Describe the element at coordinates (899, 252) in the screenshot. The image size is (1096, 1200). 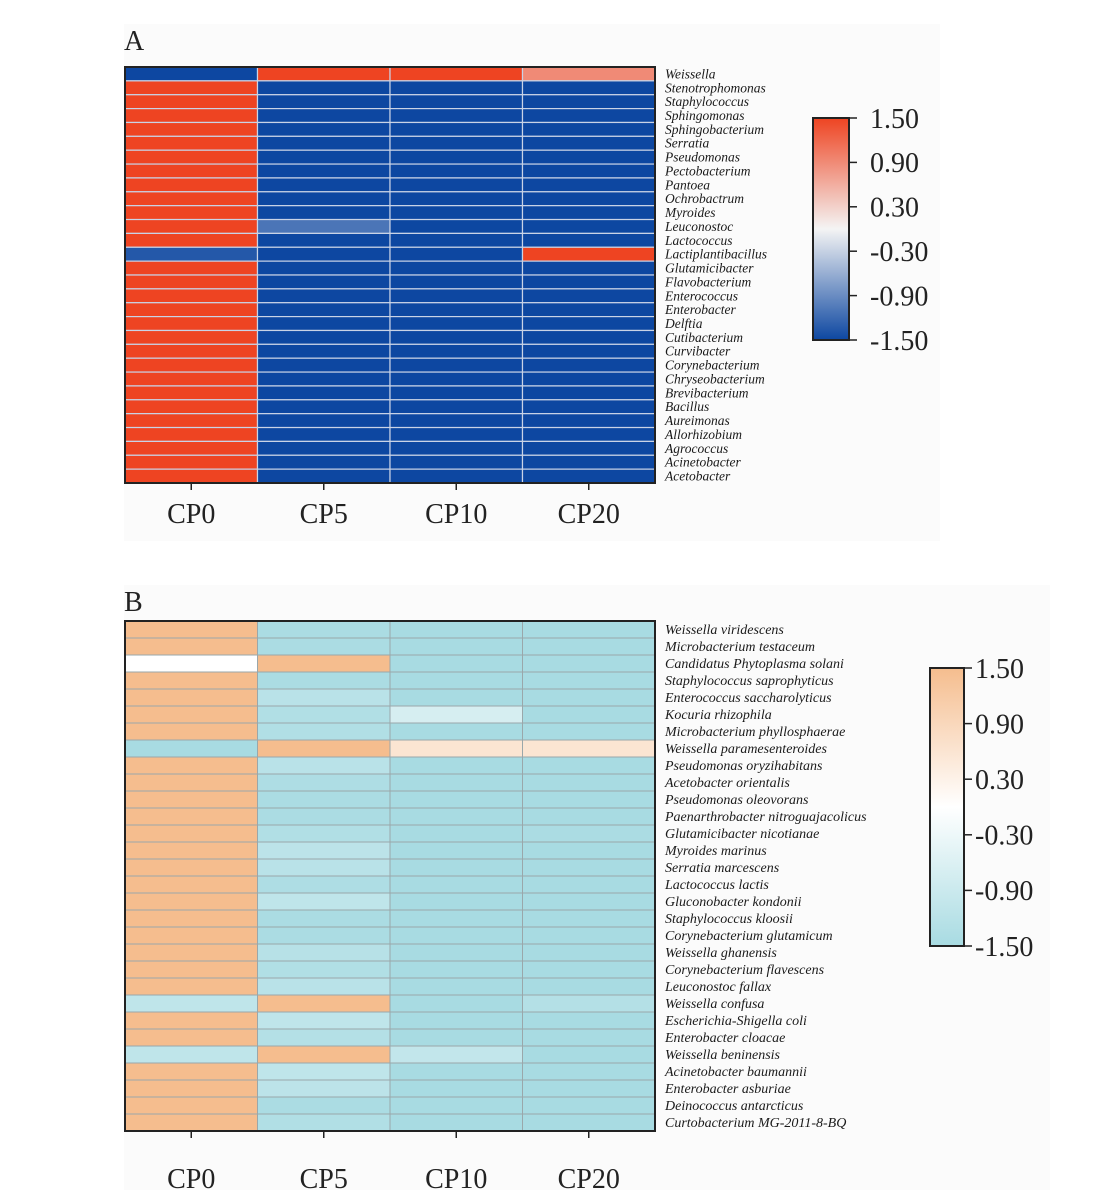
I see `colorbar-tick-label: -0.30` at that location.